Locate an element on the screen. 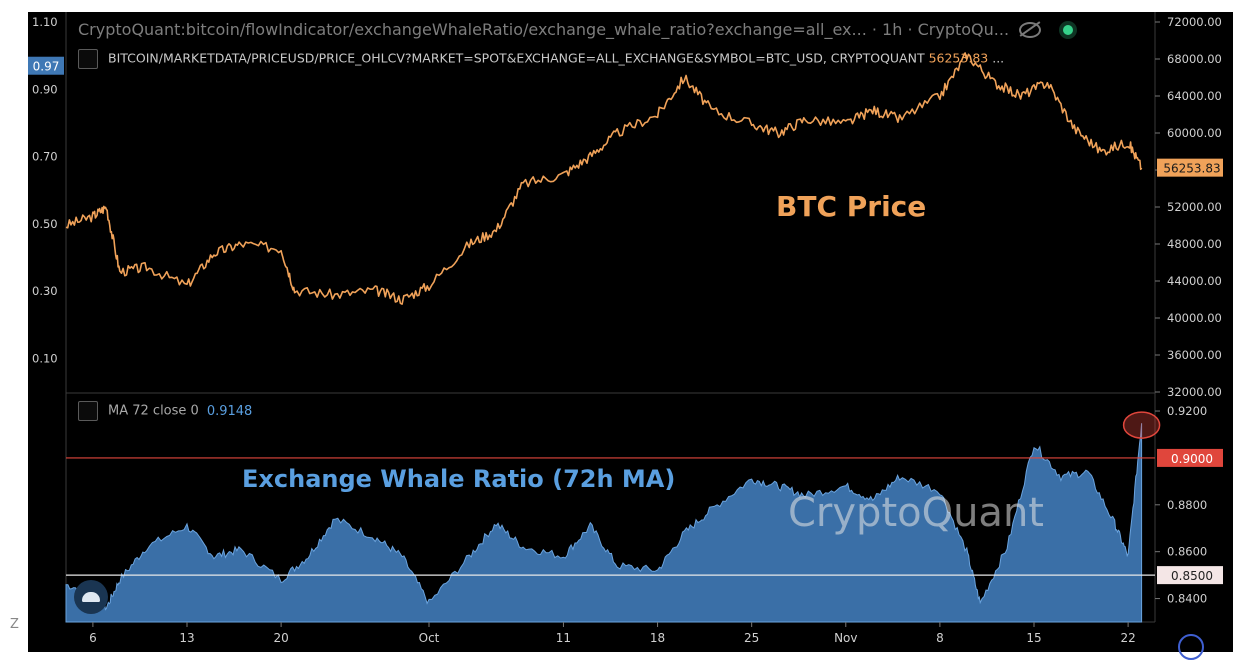  corner-logo-icon is located at coordinates (1191, 647).